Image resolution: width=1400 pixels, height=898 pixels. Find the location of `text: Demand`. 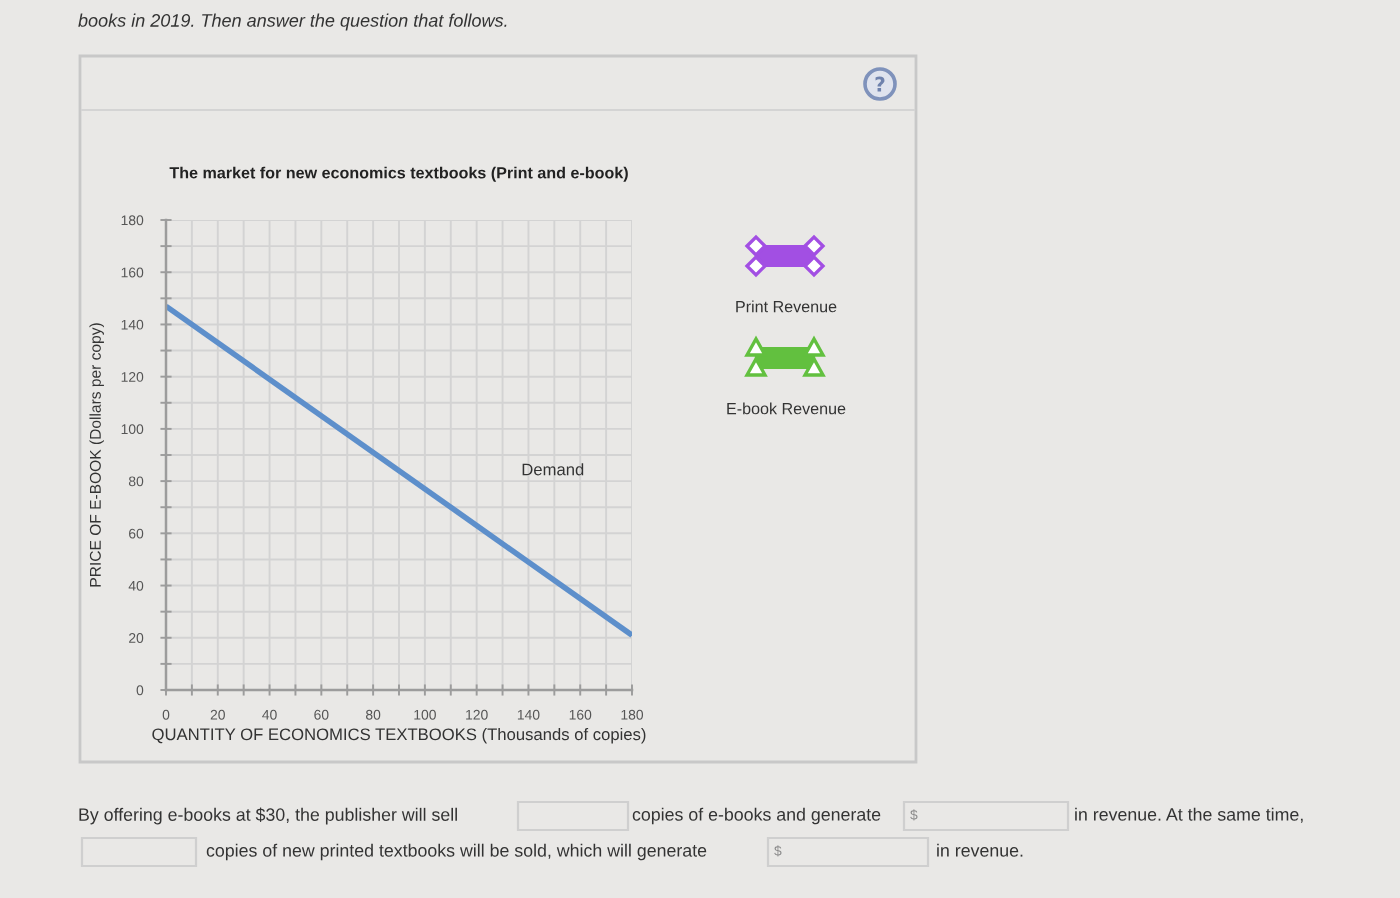

text: Demand is located at coordinates (553, 469).